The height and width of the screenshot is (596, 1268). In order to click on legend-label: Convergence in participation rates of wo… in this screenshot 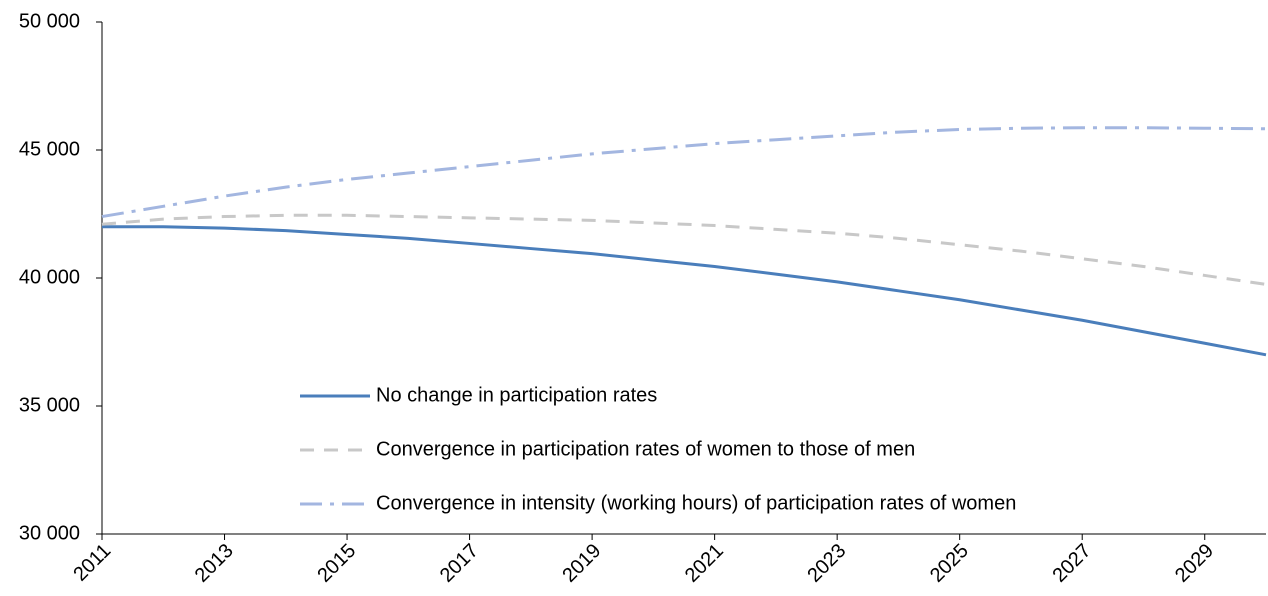, I will do `click(645, 449)`.